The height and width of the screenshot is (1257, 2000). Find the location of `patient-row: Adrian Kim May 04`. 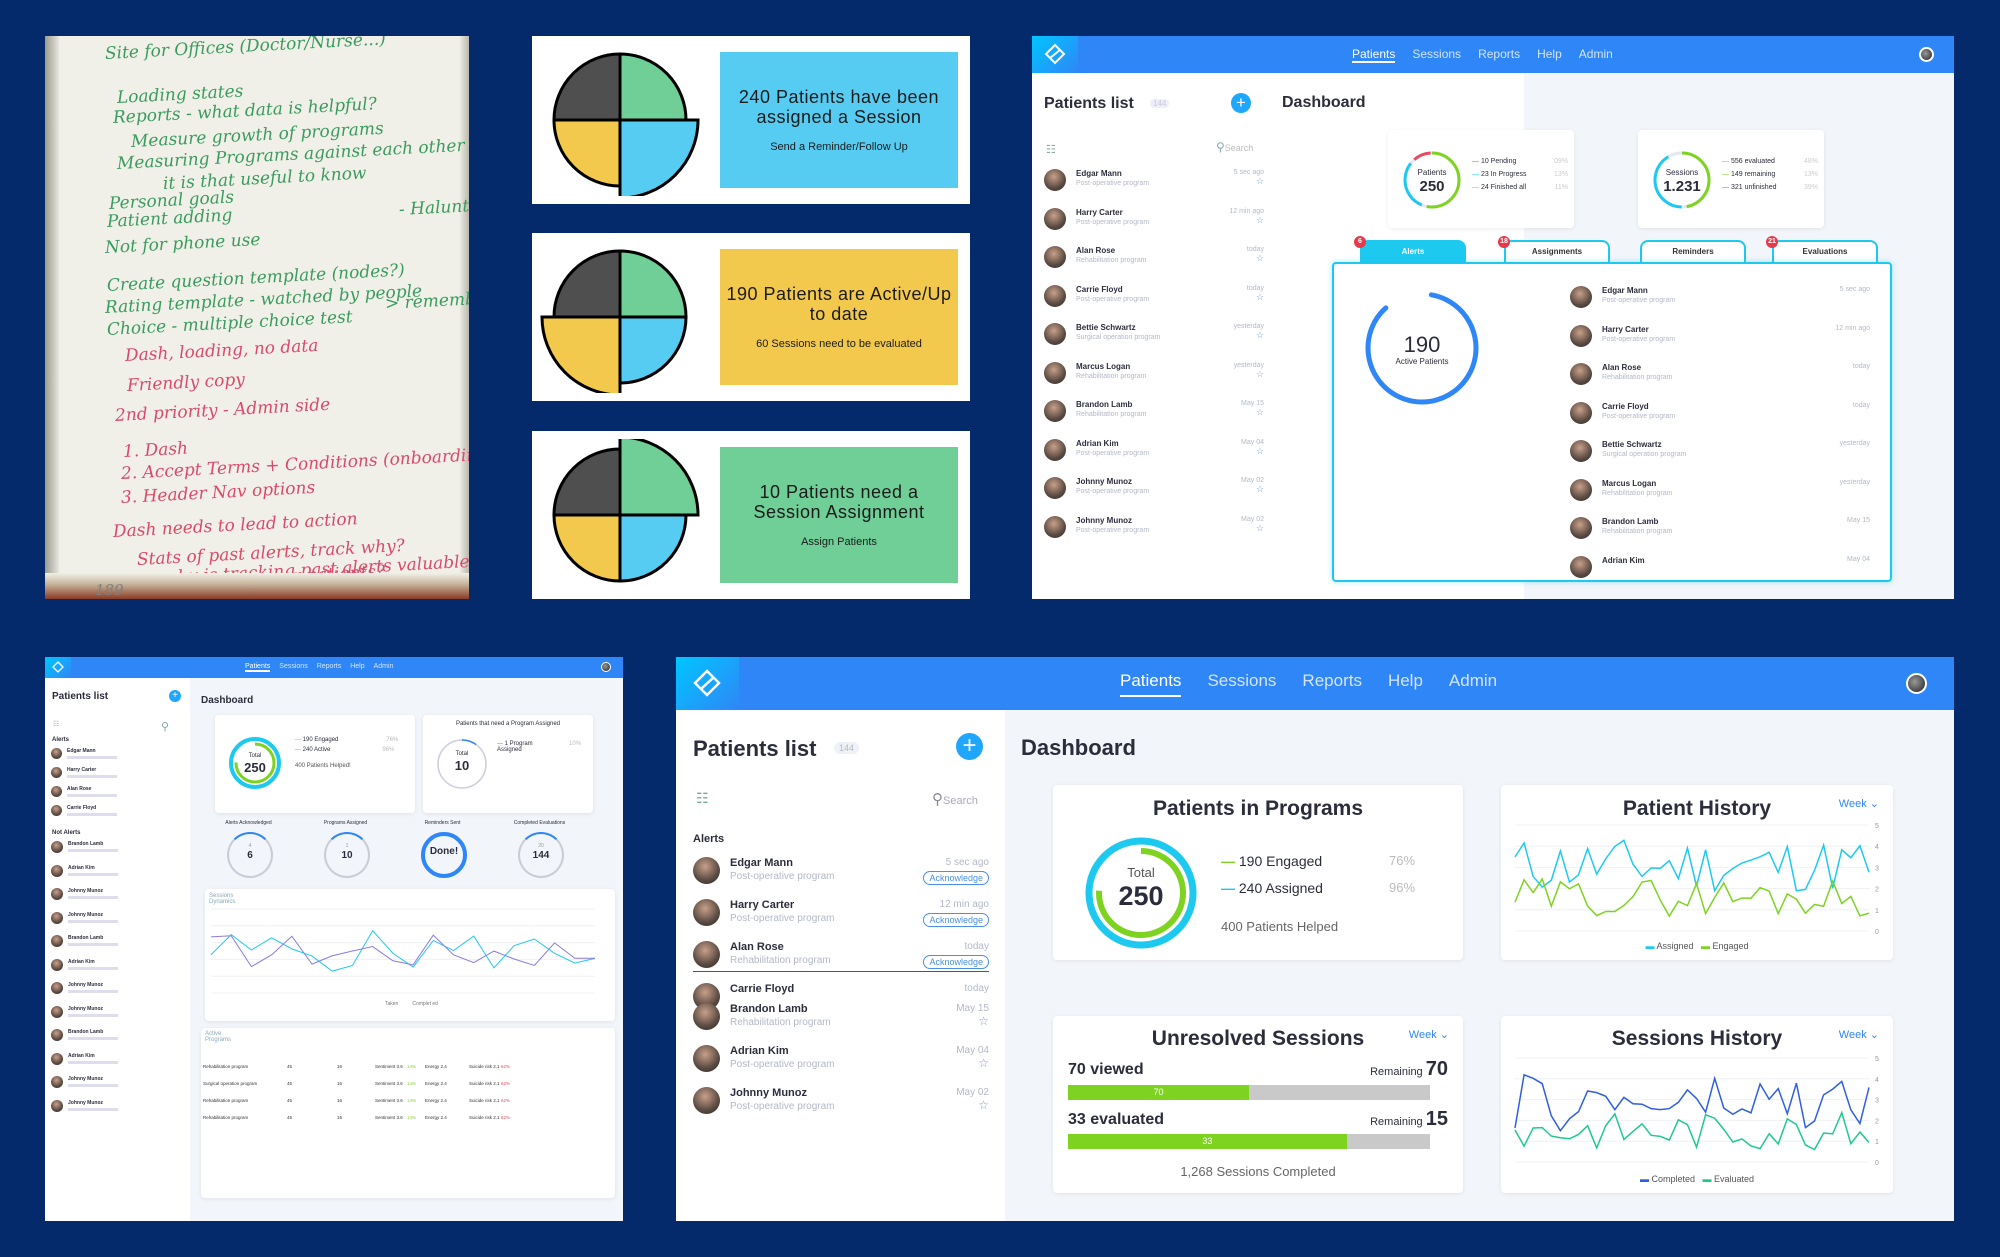

patient-row: Adrian Kim May 04 is located at coordinates (1720, 566).